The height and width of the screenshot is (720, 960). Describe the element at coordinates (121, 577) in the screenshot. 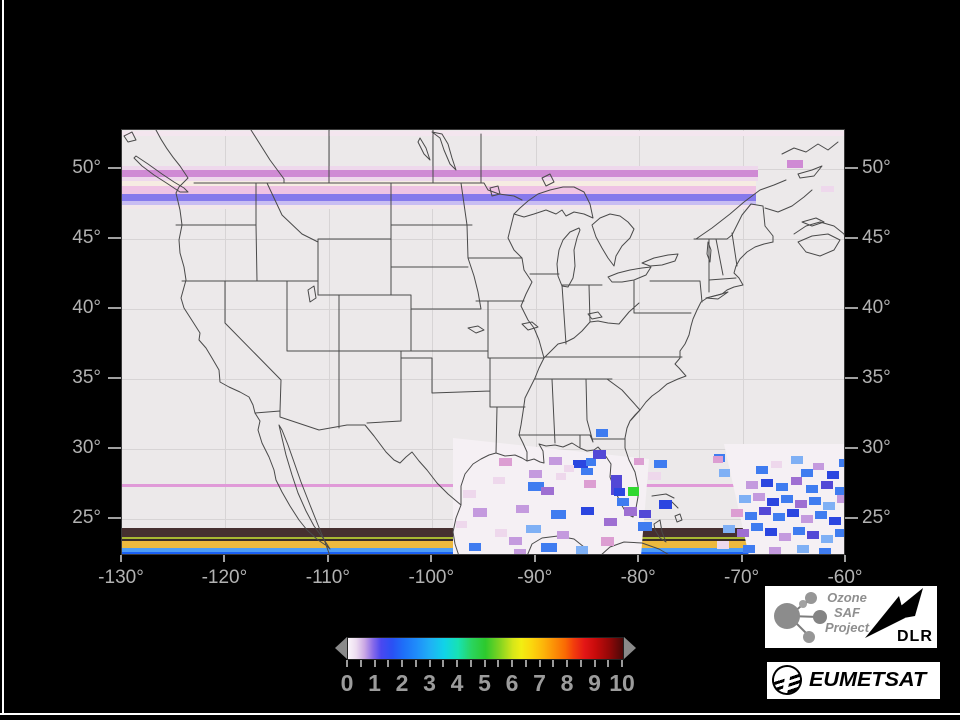

I see `lon-label-bottom: -130°` at that location.